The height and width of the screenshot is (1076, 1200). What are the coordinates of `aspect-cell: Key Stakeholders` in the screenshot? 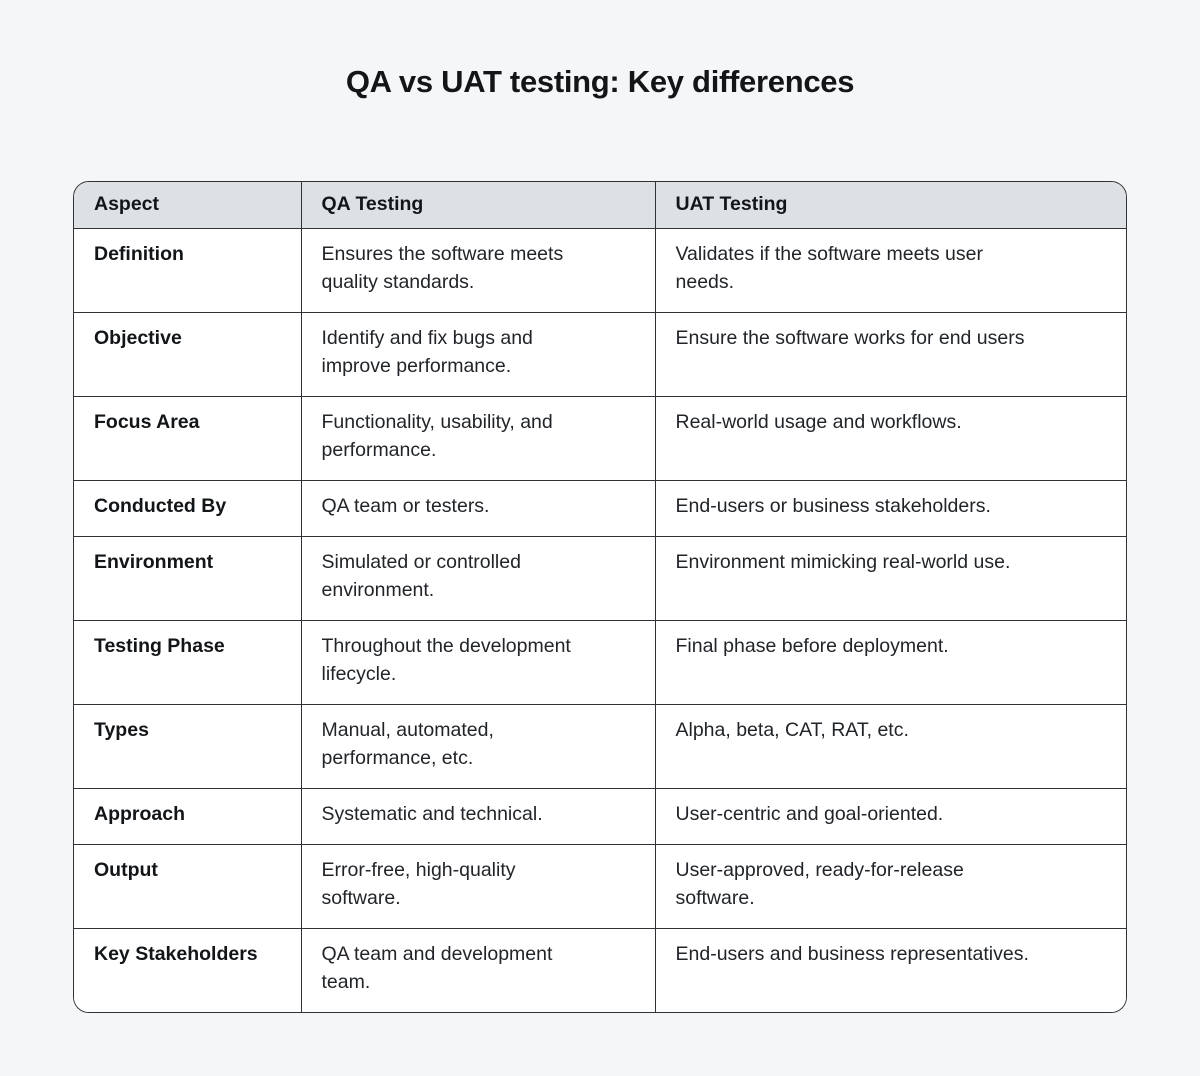 It's located at (187, 970).